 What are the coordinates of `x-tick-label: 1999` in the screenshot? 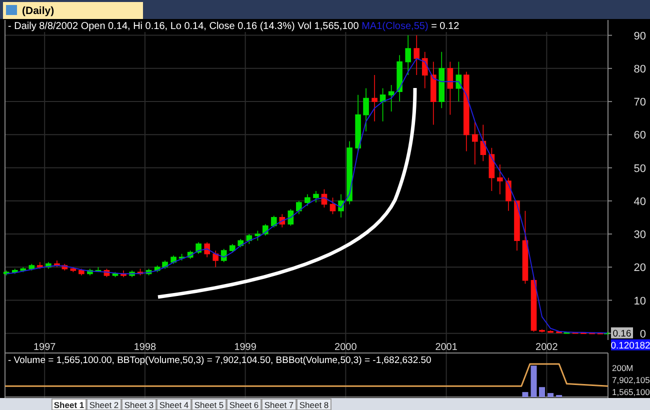 It's located at (245, 347).